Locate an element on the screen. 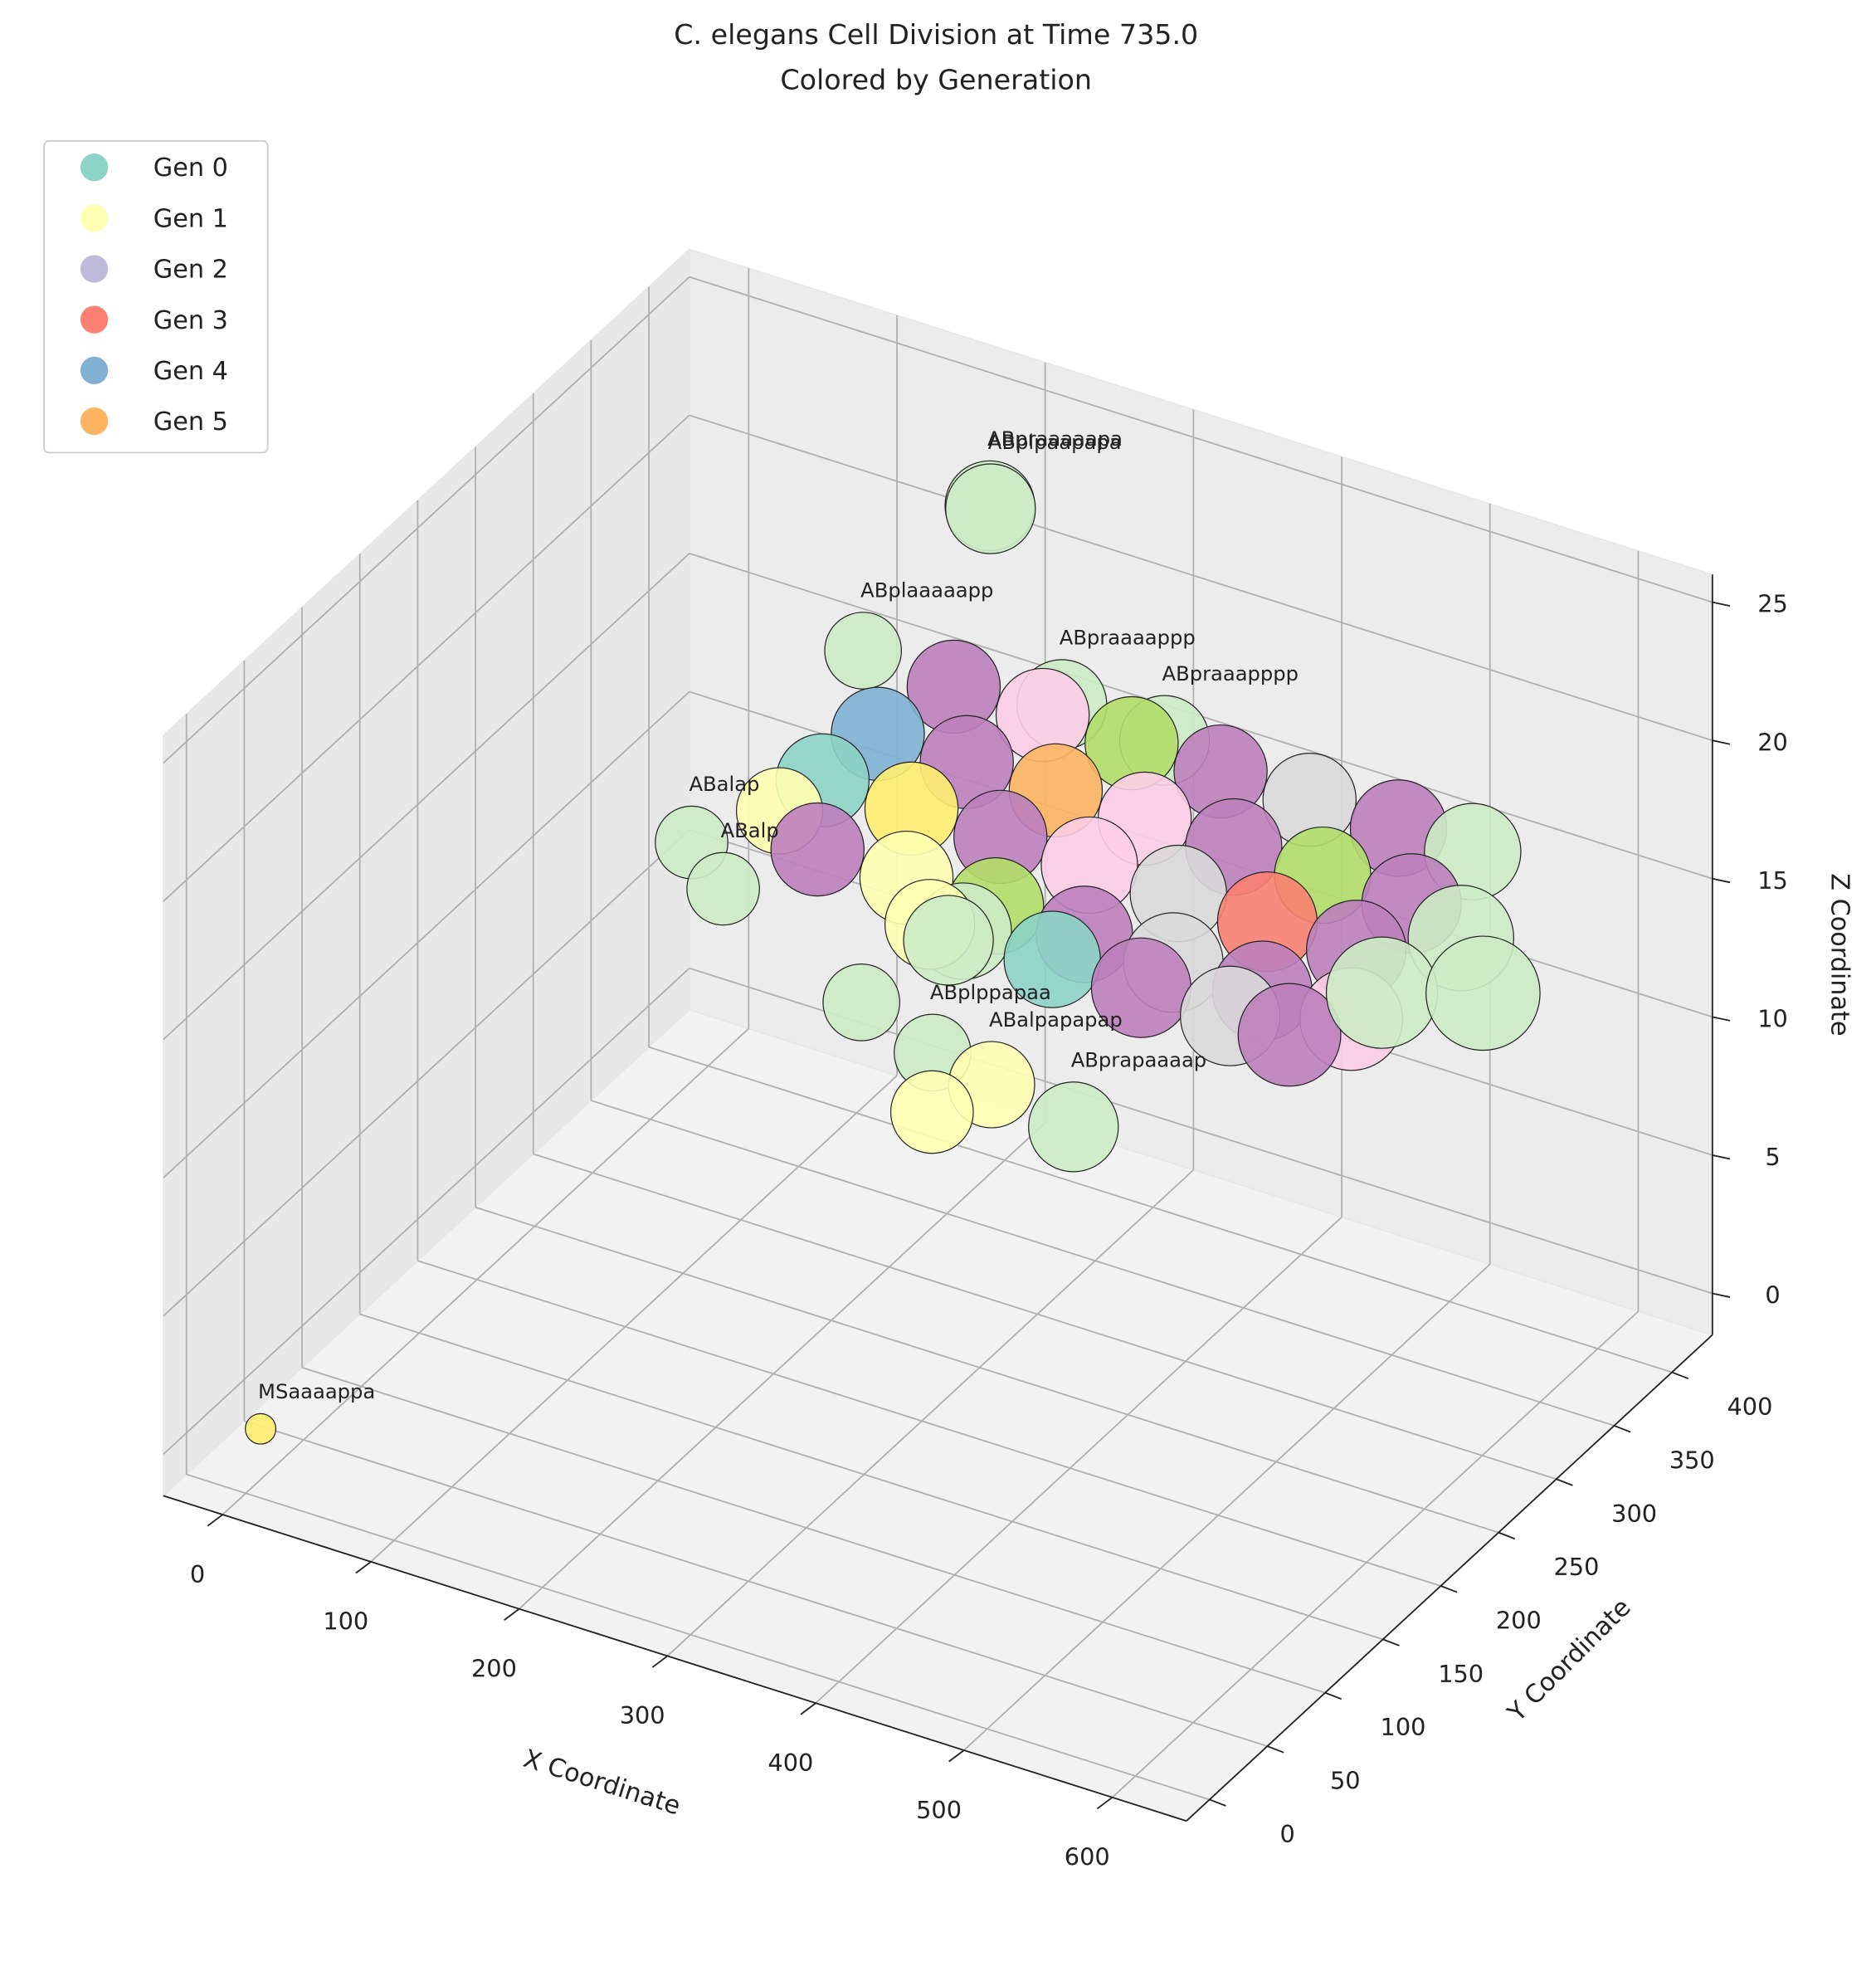  y-tick-label: 300 is located at coordinates (1634, 1514).